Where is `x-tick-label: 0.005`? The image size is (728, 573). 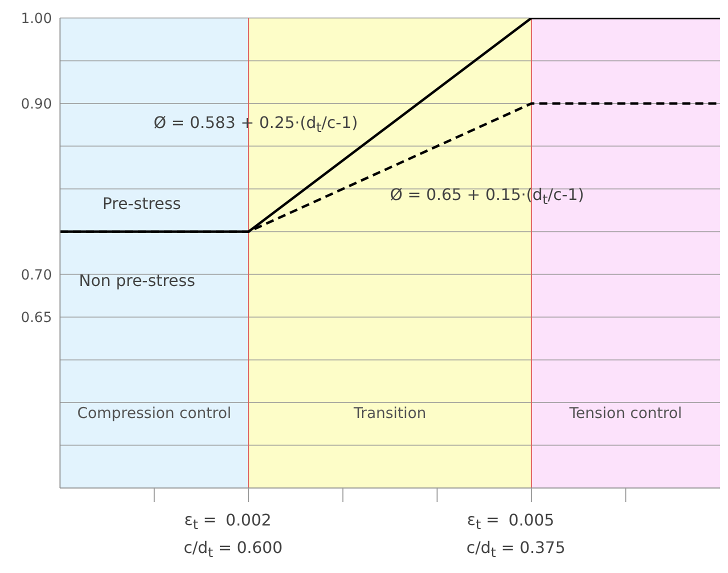 x-tick-label: 0.005 is located at coordinates (531, 520).